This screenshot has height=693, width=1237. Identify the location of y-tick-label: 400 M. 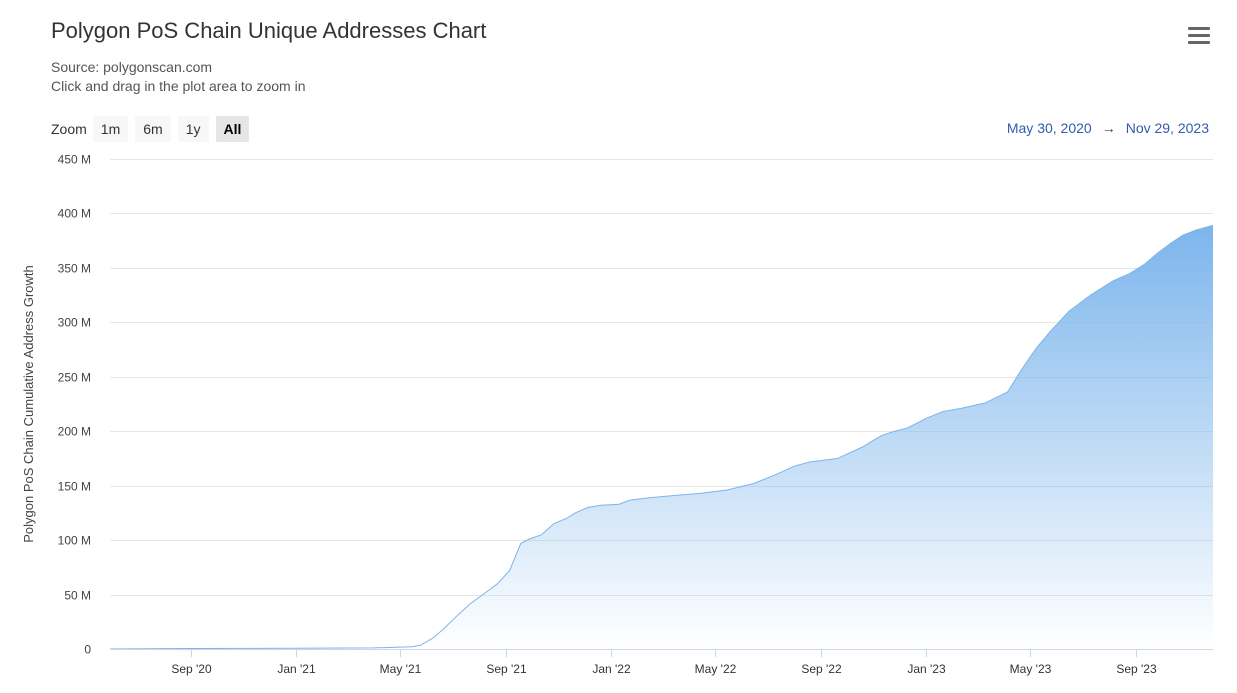
(74, 214).